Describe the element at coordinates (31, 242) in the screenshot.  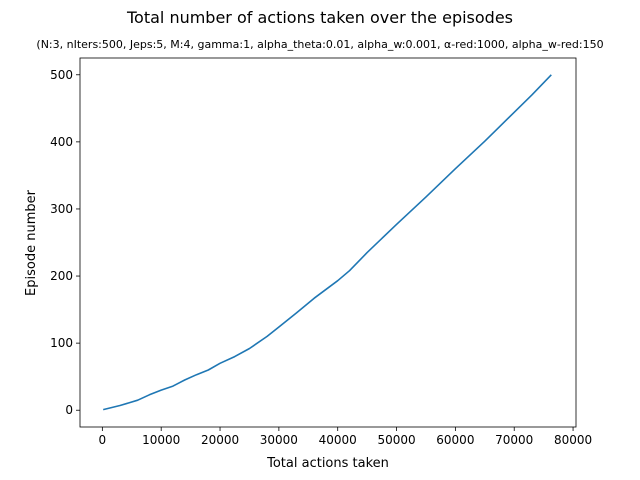
I see `y-axis-label: Episode number` at that location.